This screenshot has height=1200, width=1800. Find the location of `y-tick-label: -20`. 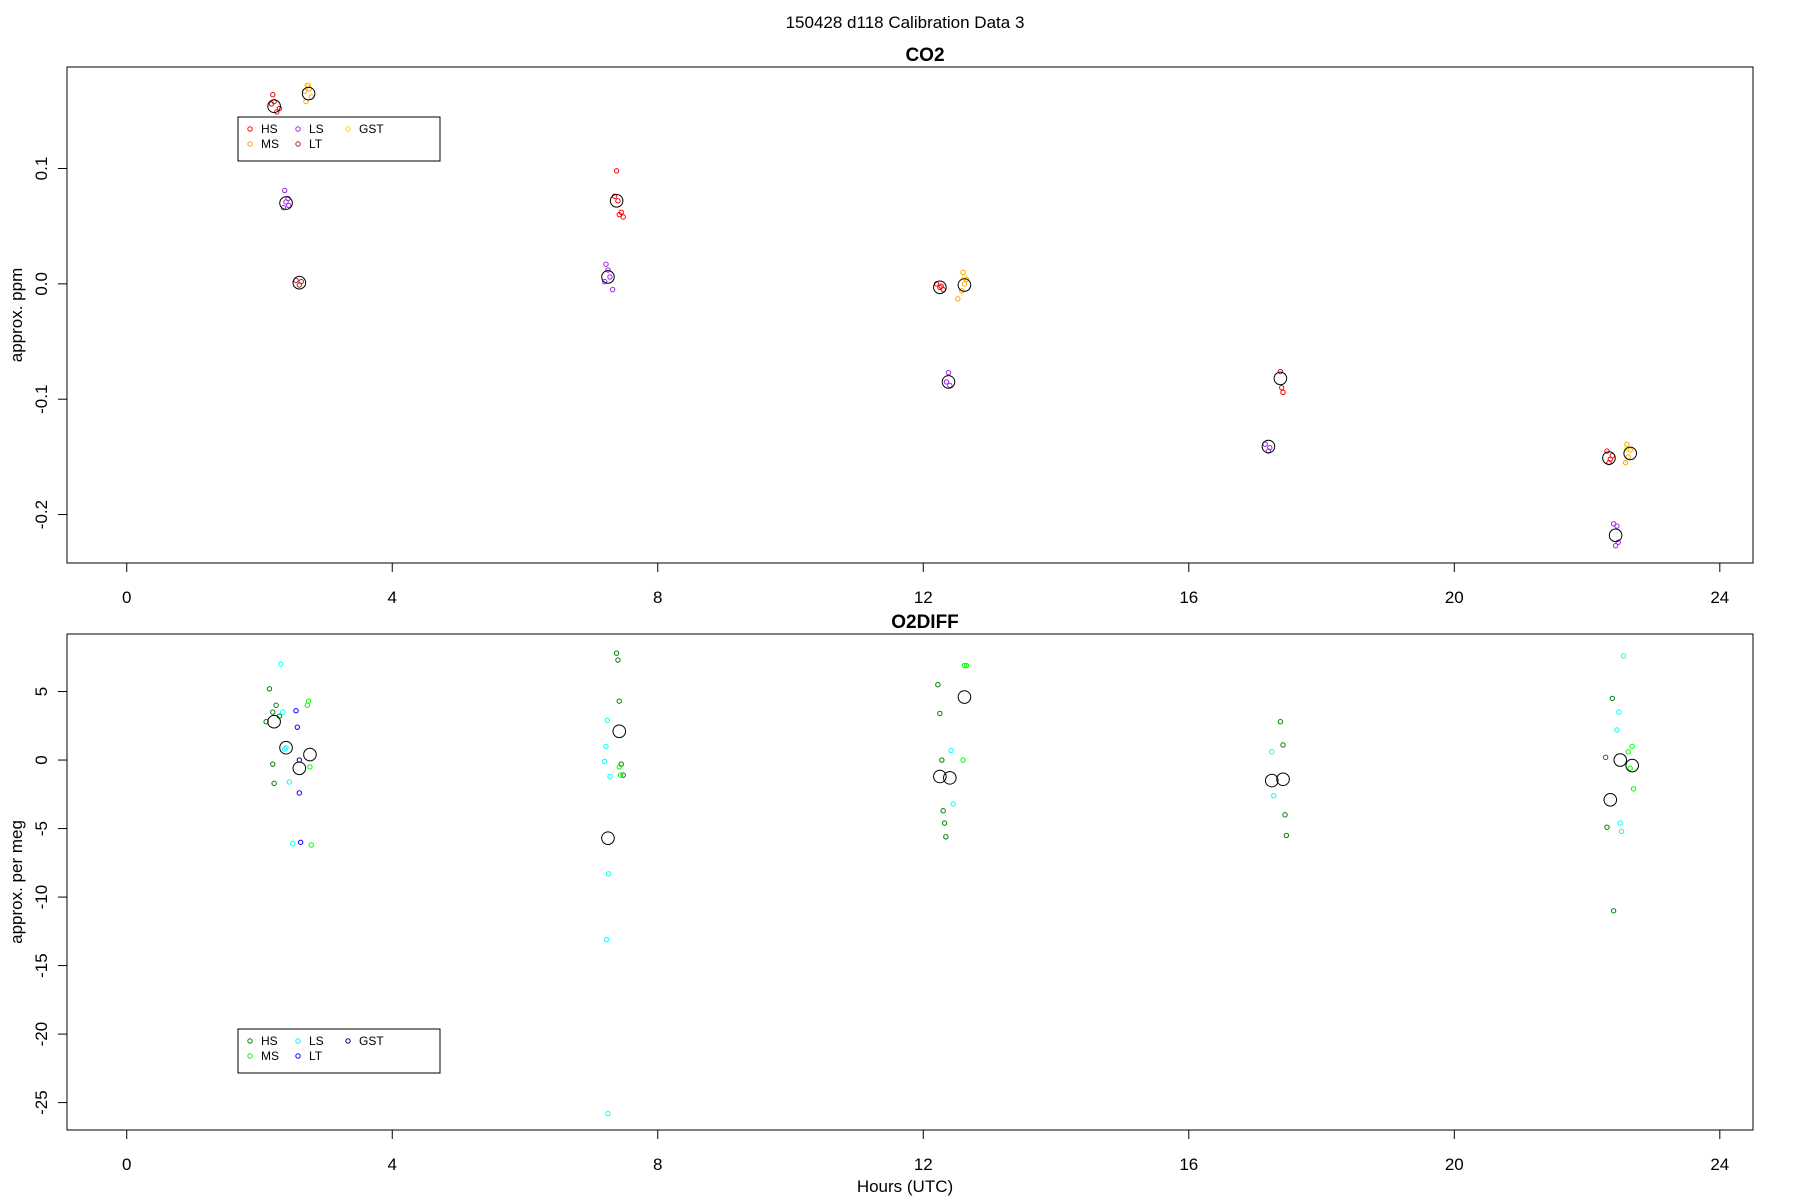

y-tick-label: -20 is located at coordinates (41, 1034).